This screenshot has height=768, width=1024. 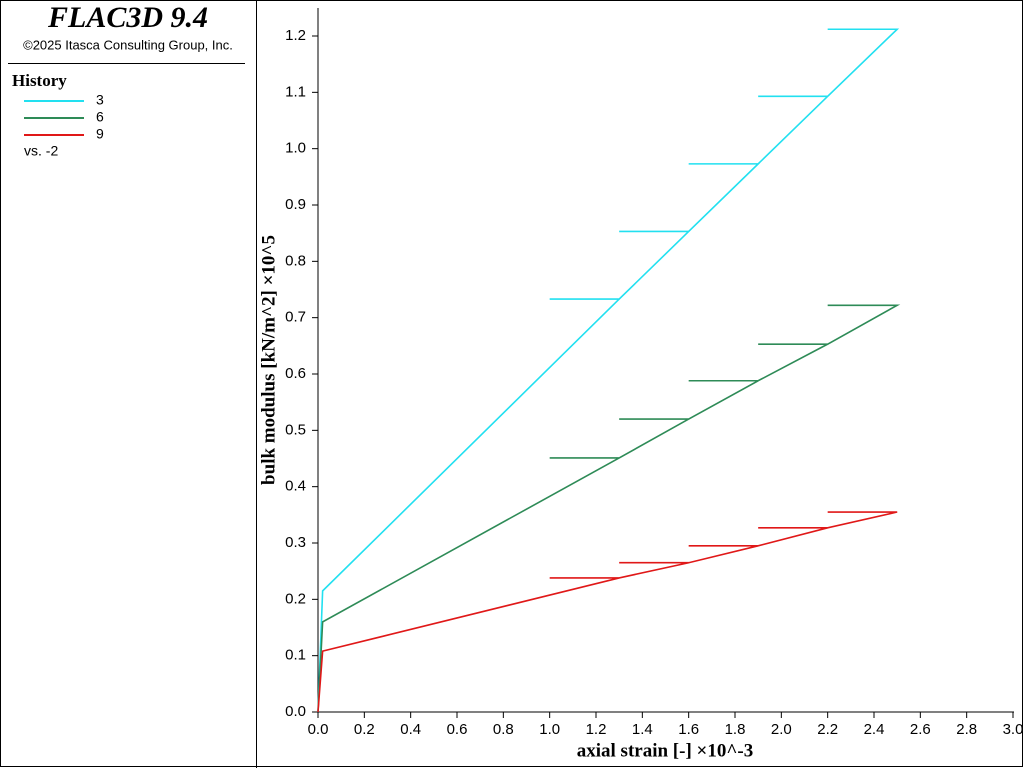 I want to click on y-tick-label: 0.2, so click(x=295, y=598).